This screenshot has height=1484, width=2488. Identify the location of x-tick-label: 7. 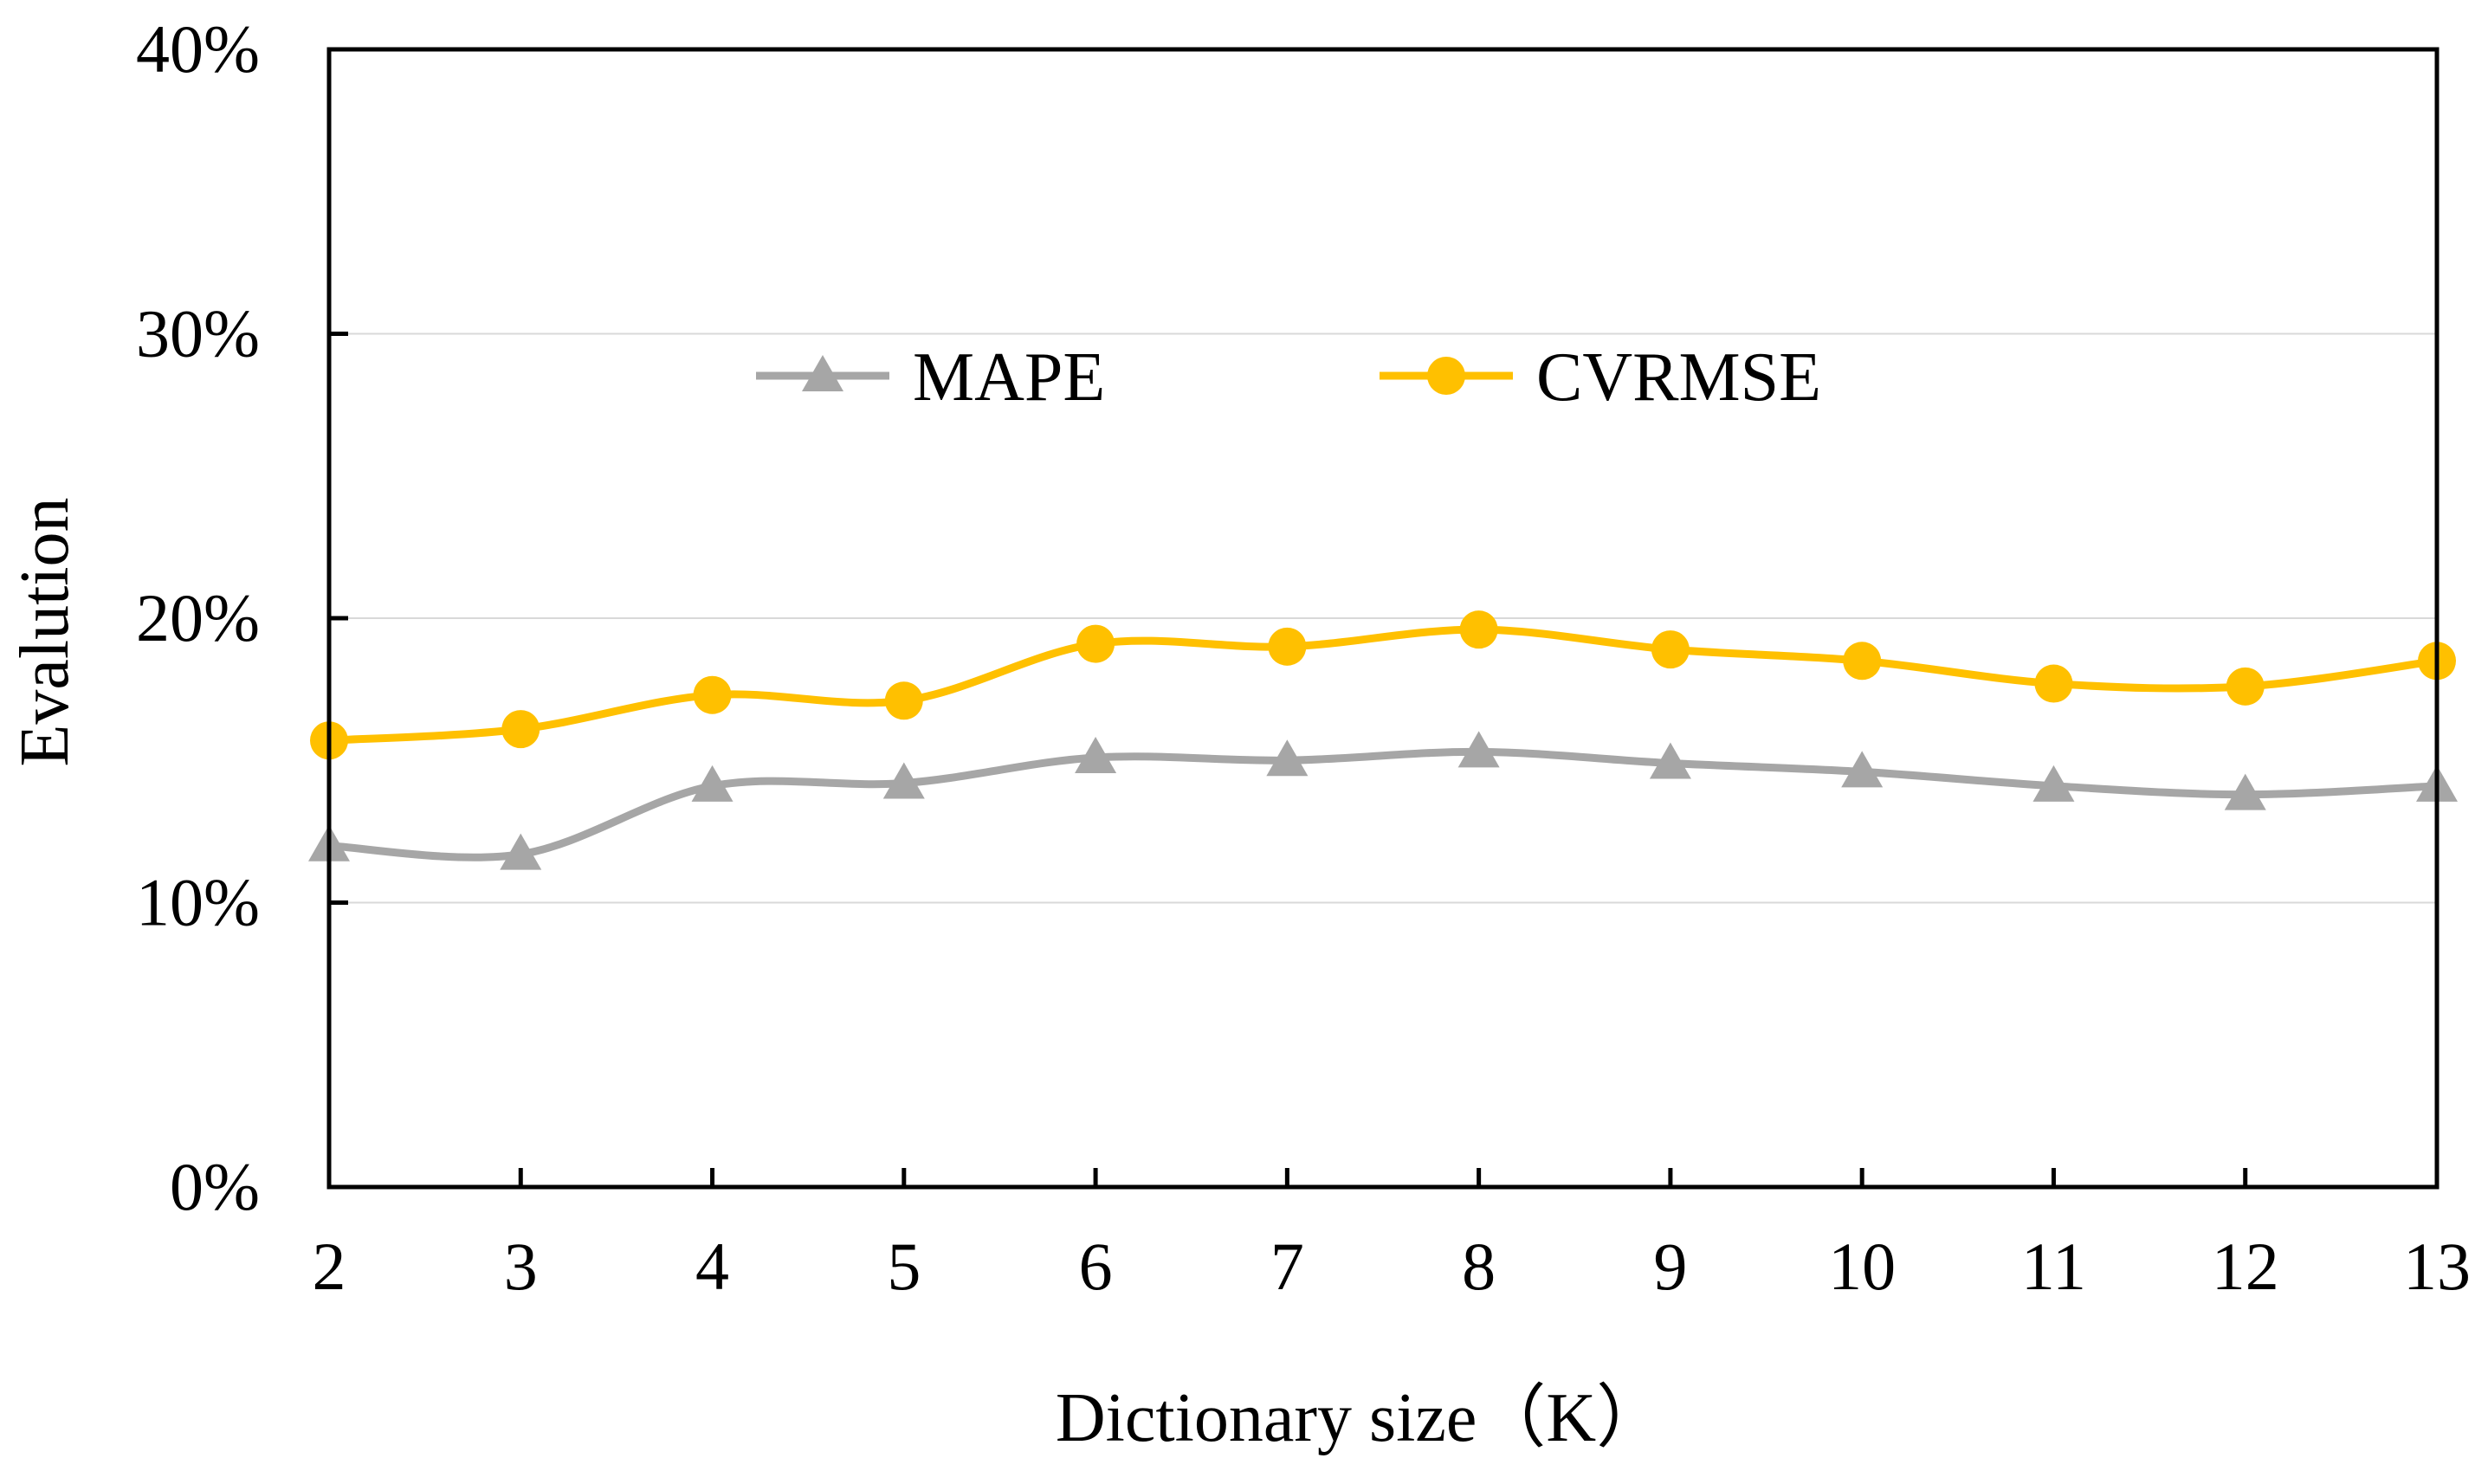
(1287, 1266).